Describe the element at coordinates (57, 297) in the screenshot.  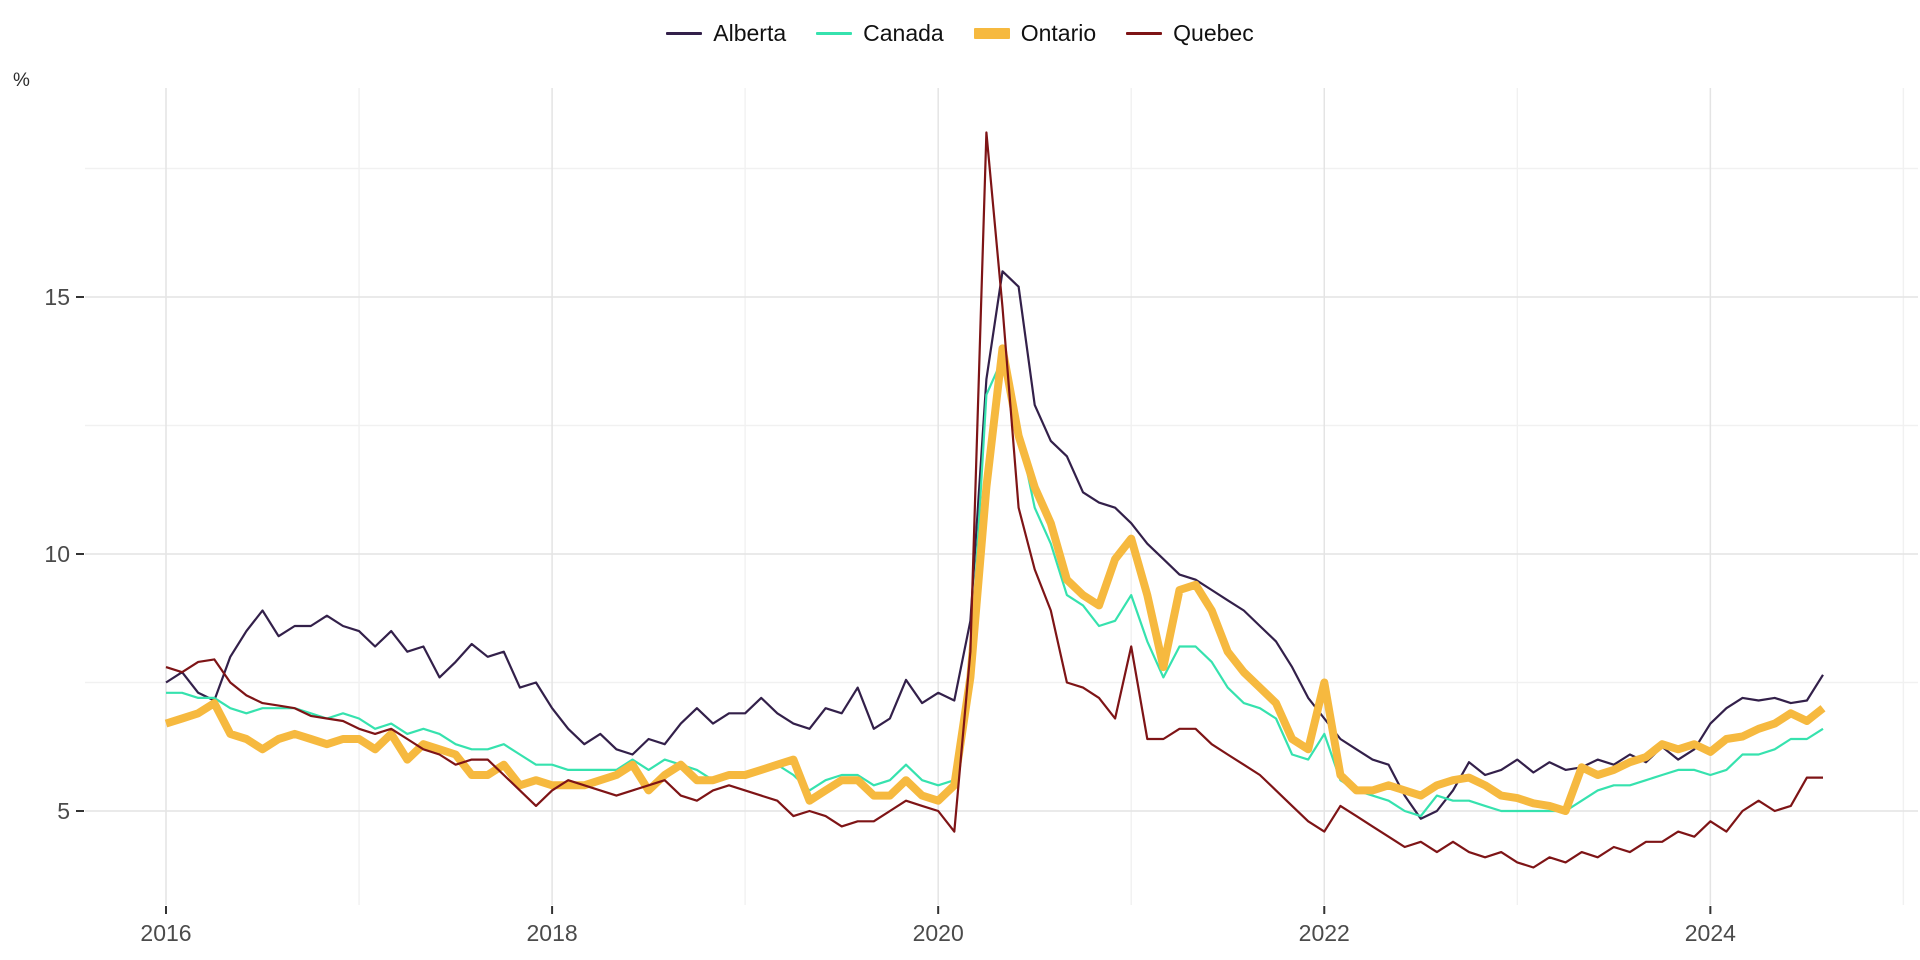
I see `y-tick-label: 15` at that location.